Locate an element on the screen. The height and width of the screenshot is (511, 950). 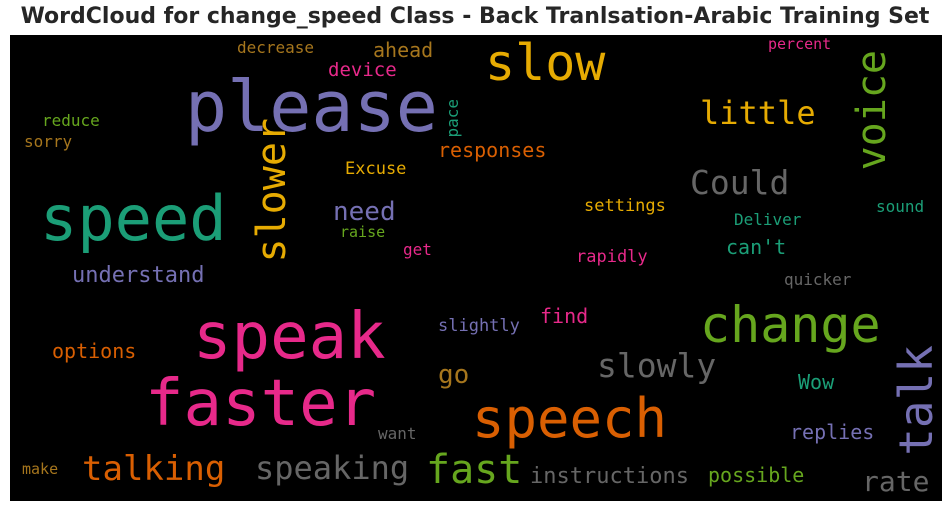
word-rapidly: rapidly is located at coordinates (612, 257).